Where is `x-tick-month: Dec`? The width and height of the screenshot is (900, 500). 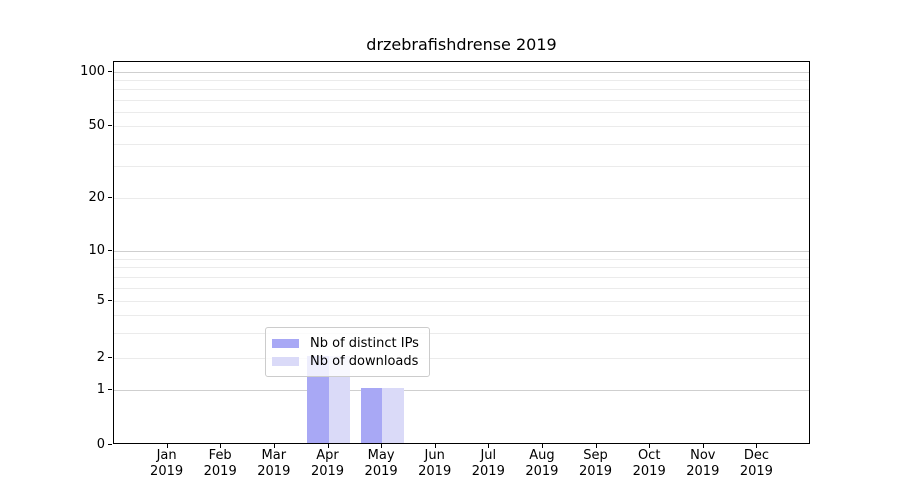 x-tick-month: Dec is located at coordinates (756, 455).